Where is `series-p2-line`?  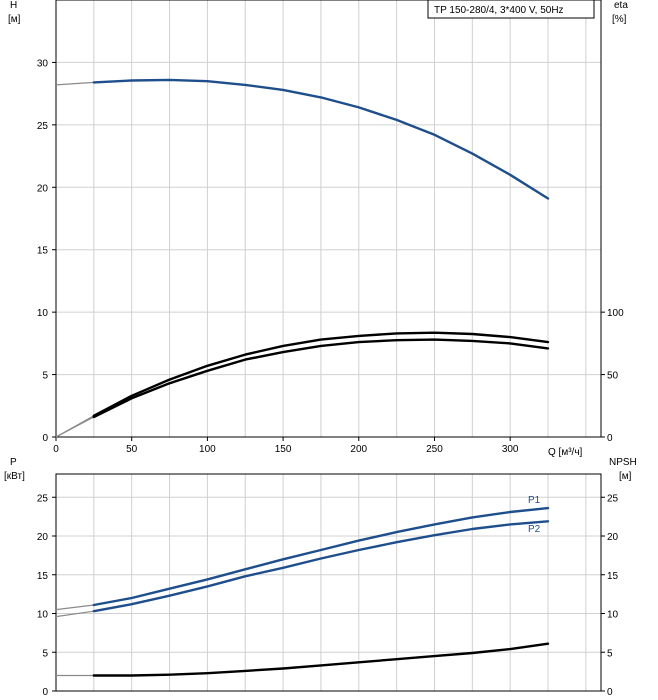
series-p2-line is located at coordinates (321, 566).